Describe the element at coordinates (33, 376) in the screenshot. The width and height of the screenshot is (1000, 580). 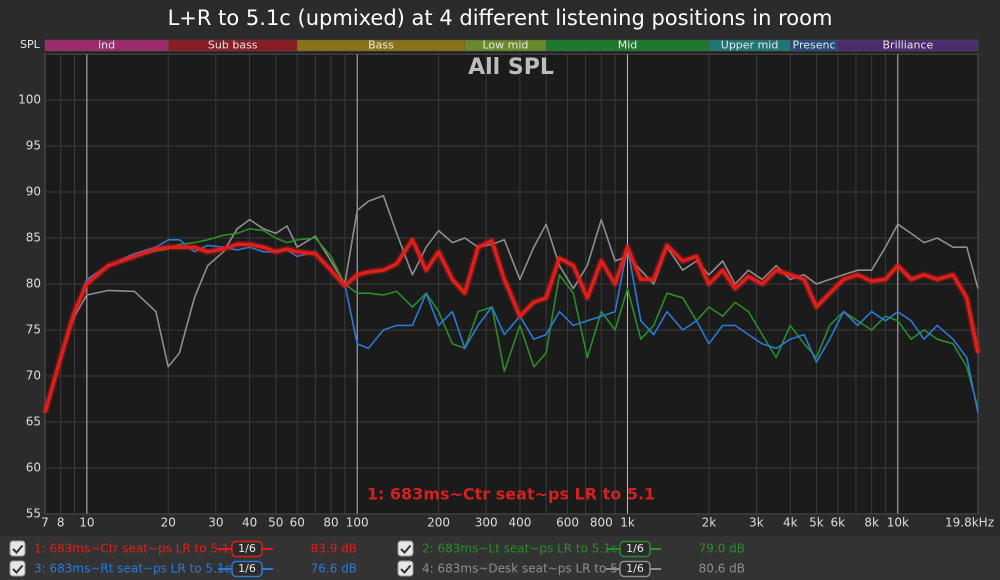
I see `y-tick-label: 70` at that location.